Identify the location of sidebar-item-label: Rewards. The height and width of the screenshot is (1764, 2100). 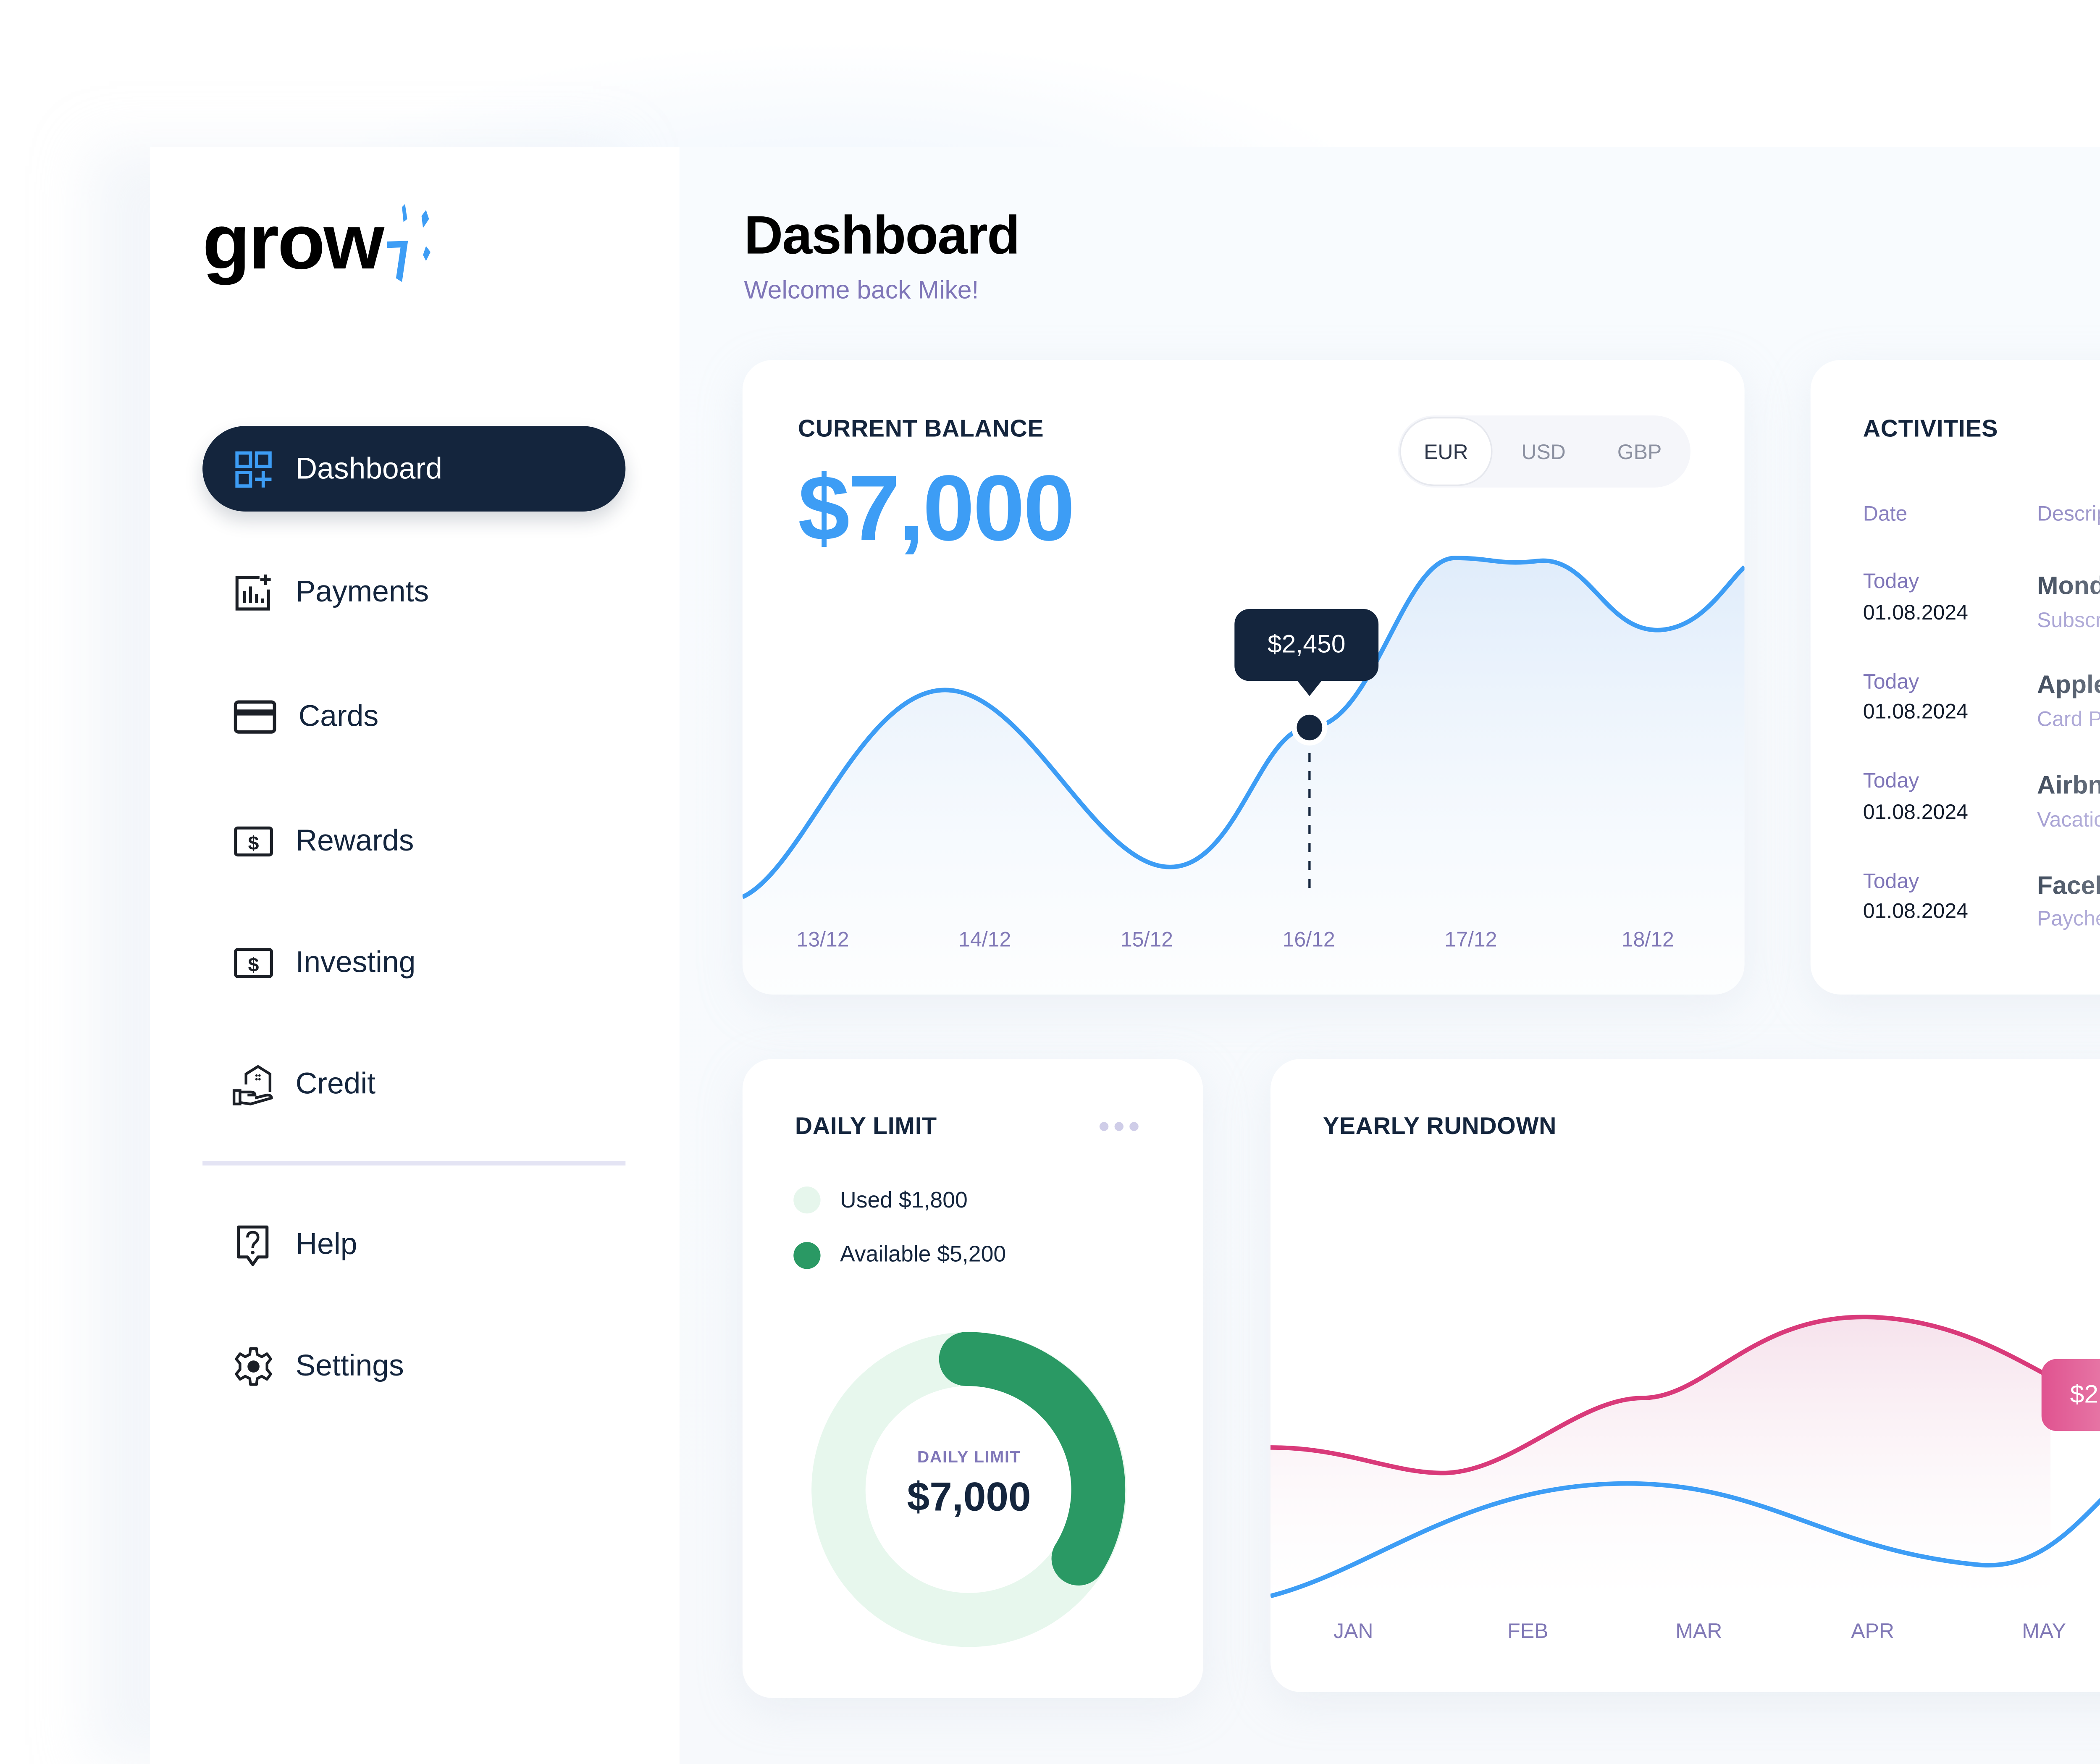
(354, 841).